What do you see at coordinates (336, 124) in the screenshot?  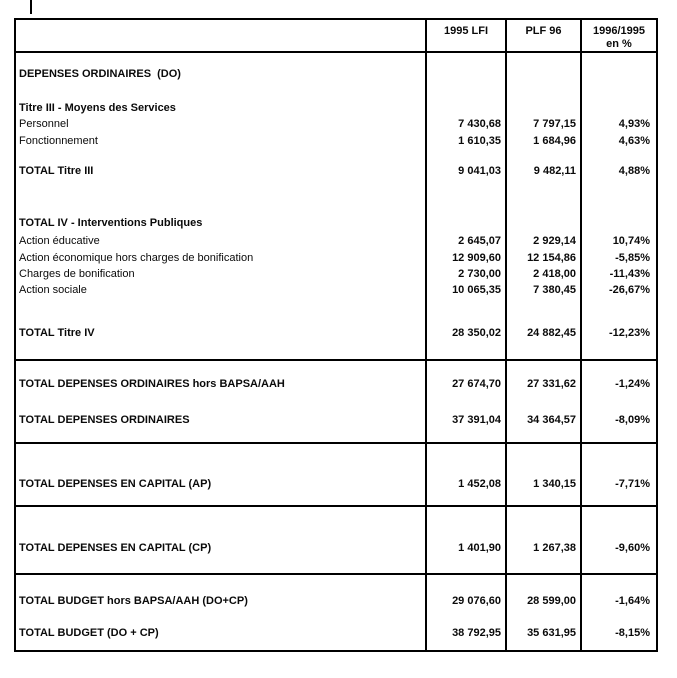 I see `table-row: Personnel 7 430,68 7 797,15 4,93%` at bounding box center [336, 124].